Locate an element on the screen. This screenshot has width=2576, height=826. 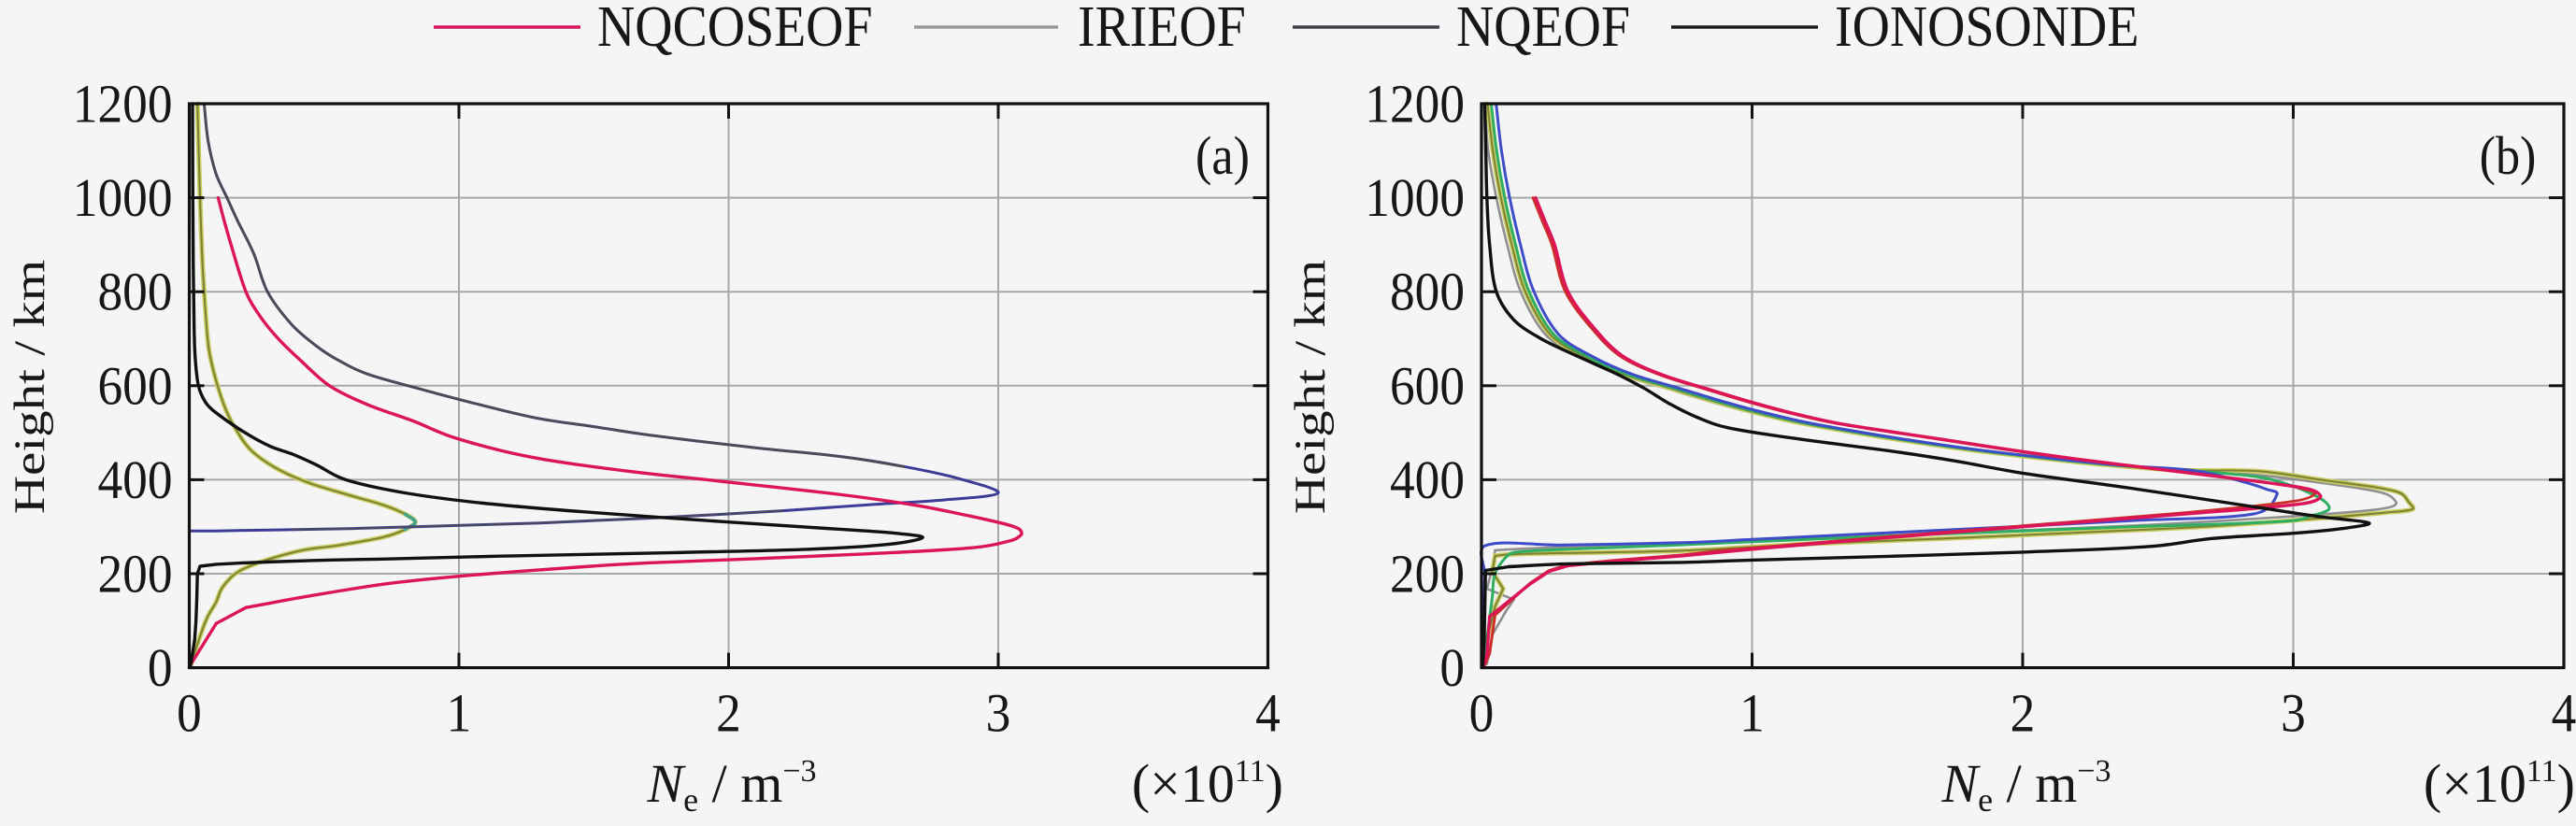
svg-text: (a) is located at coordinates (1222, 155).